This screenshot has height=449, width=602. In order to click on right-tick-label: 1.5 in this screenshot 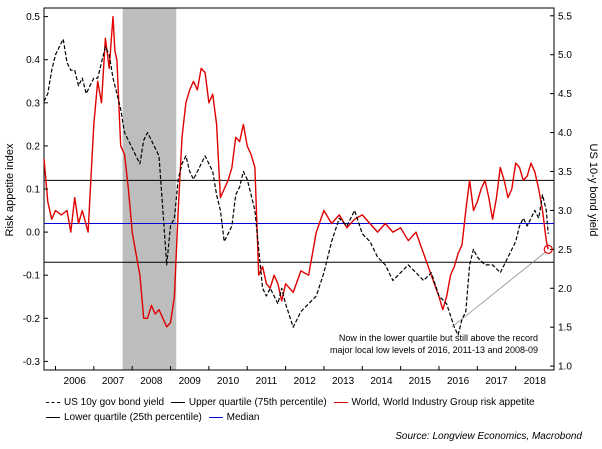, I will do `click(565, 328)`.